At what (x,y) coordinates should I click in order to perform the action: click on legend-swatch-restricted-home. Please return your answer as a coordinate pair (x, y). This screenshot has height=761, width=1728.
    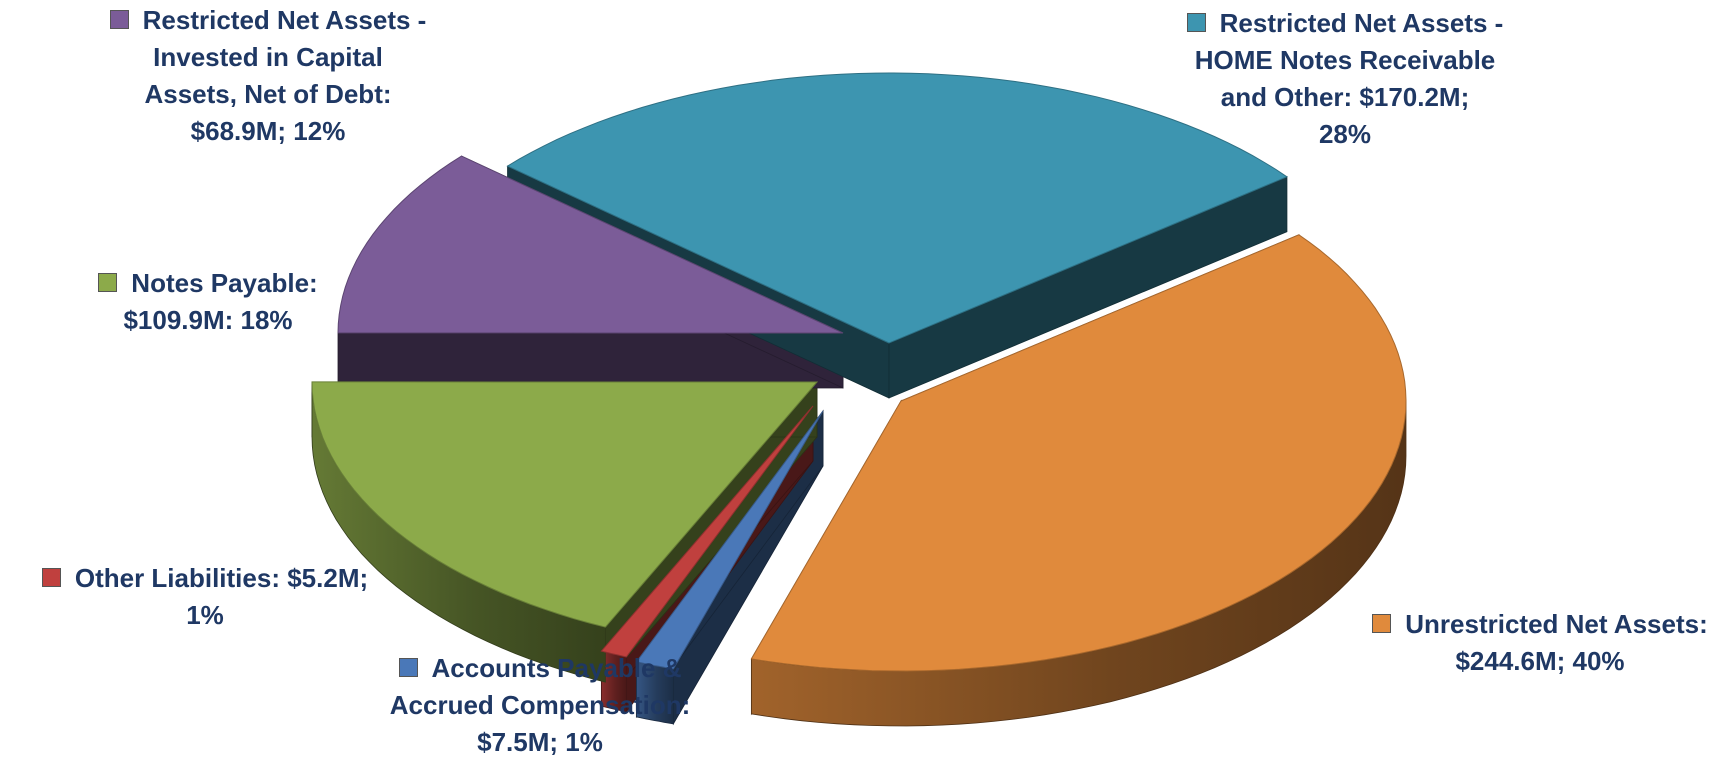
    Looking at the image, I should click on (1196, 22).